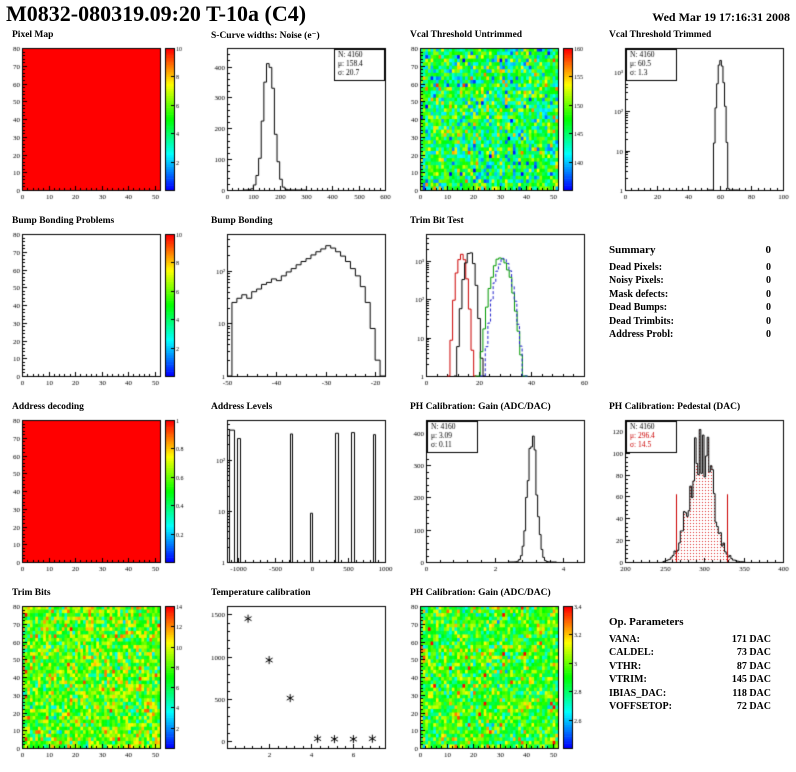 The height and width of the screenshot is (772, 796). What do you see at coordinates (297, 682) in the screenshot?
I see `temperature-calibration-plot` at bounding box center [297, 682].